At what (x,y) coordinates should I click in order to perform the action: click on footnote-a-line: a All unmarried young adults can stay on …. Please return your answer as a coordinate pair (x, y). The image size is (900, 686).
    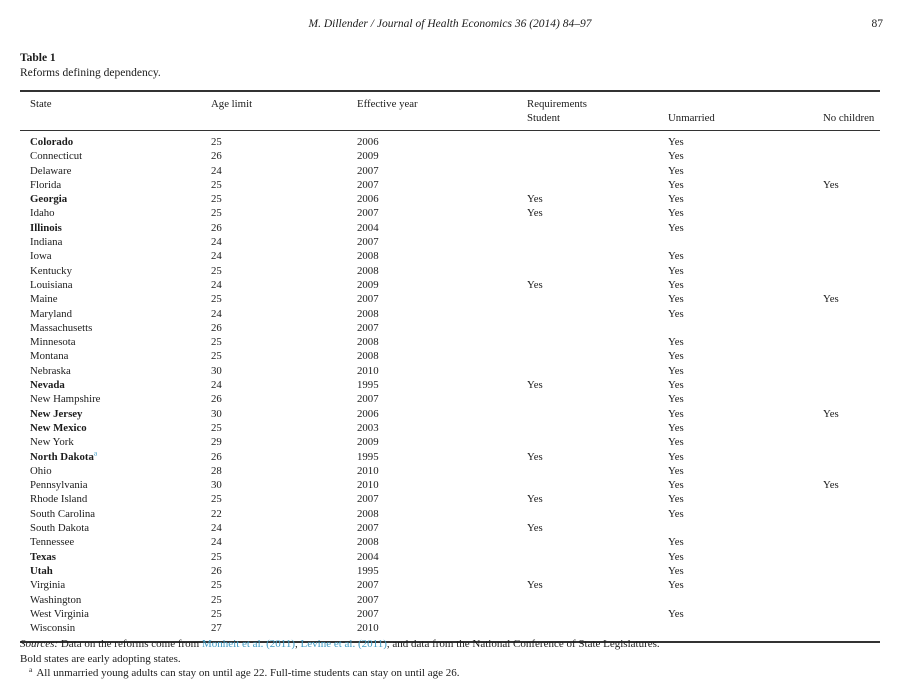
    Looking at the image, I should click on (451, 673).